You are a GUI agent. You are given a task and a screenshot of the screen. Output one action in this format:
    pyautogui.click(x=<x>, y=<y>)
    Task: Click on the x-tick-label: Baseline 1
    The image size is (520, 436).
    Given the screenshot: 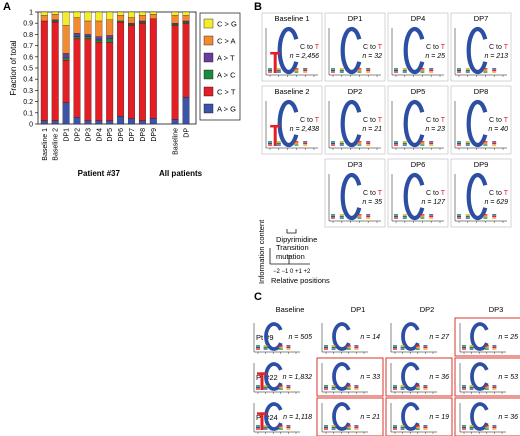 What is the action you would take?
    pyautogui.click(x=45, y=144)
    